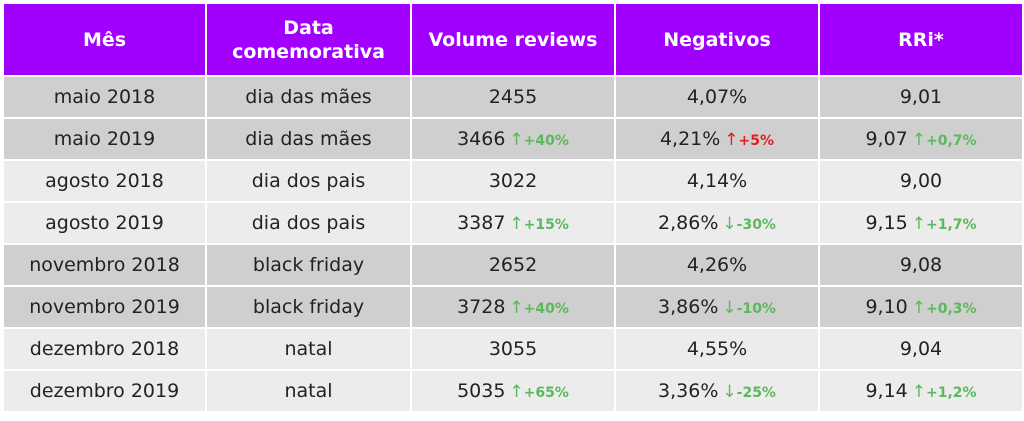 Image resolution: width=1024 pixels, height=421 pixels. Describe the element at coordinates (104, 97) in the screenshot. I see `cell-mes: maio 2018` at that location.